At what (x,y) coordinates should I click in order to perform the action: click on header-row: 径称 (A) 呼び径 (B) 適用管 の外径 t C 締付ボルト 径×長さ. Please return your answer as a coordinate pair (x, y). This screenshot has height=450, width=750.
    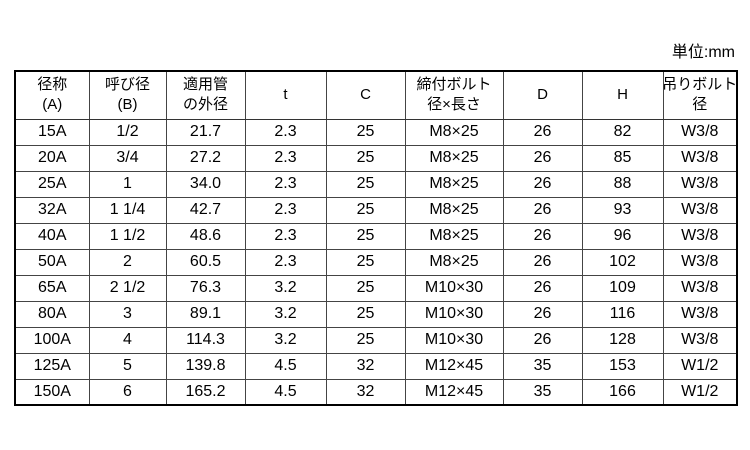
    Looking at the image, I should click on (376, 95).